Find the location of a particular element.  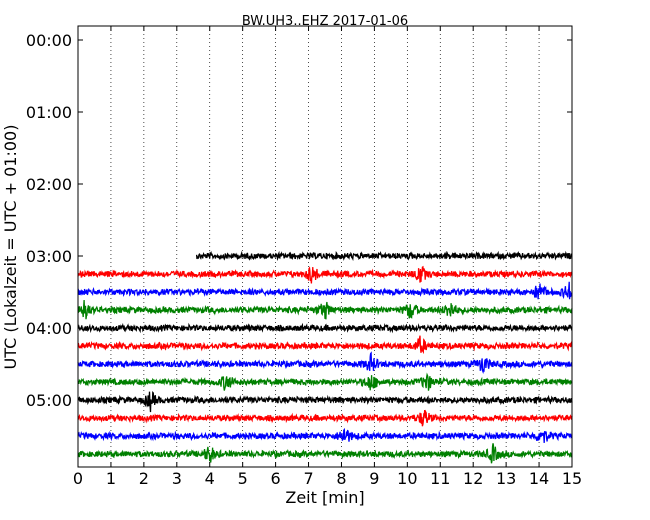

x-tick-label: 14 is located at coordinates (539, 478).